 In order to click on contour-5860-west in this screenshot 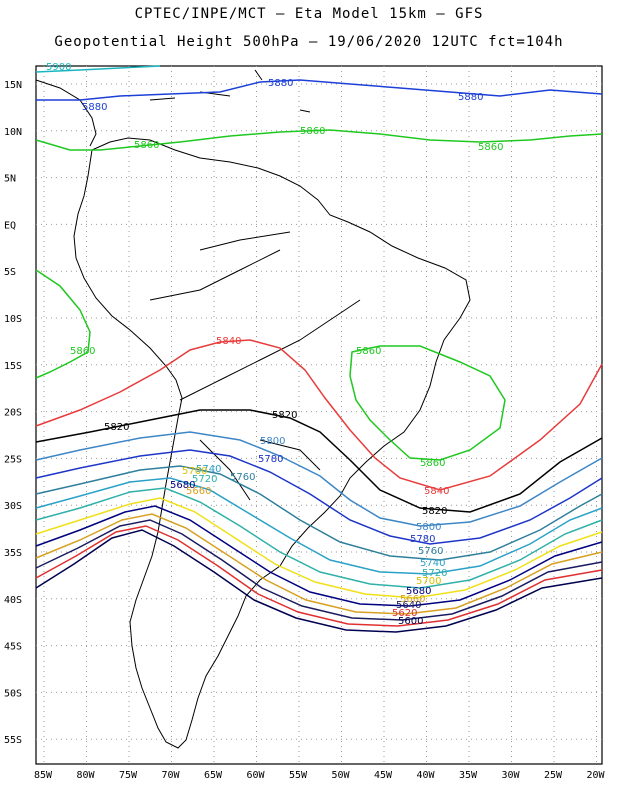, I will do `click(63, 324)`.